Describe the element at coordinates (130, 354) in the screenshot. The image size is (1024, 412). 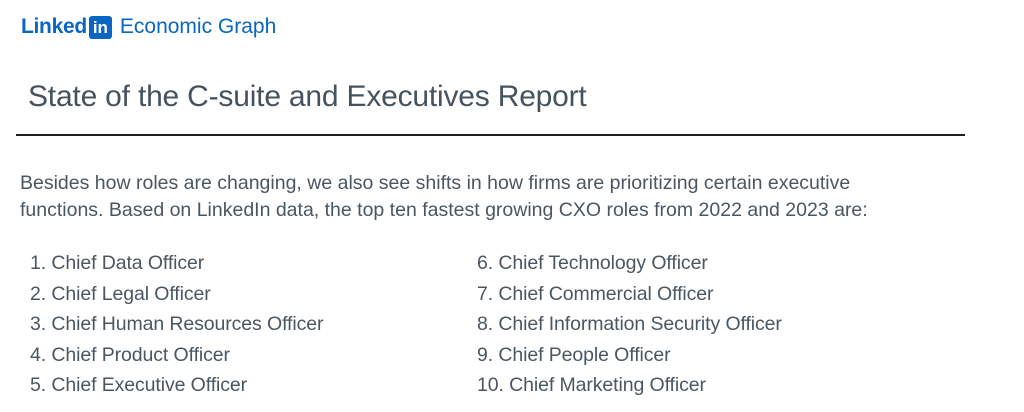
I see `list-item: 4. Chief Product Officer` at that location.